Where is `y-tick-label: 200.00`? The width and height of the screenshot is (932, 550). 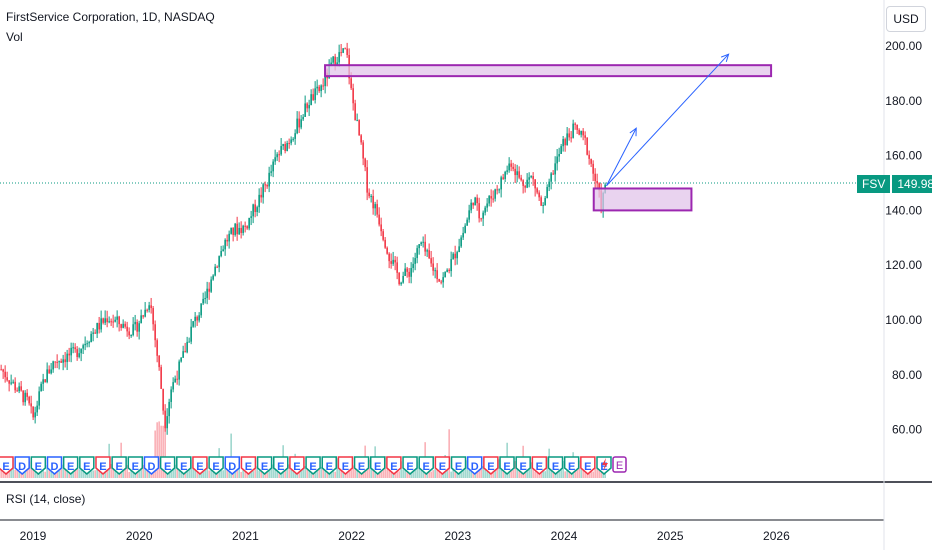 y-tick-label: 200.00 is located at coordinates (903, 46).